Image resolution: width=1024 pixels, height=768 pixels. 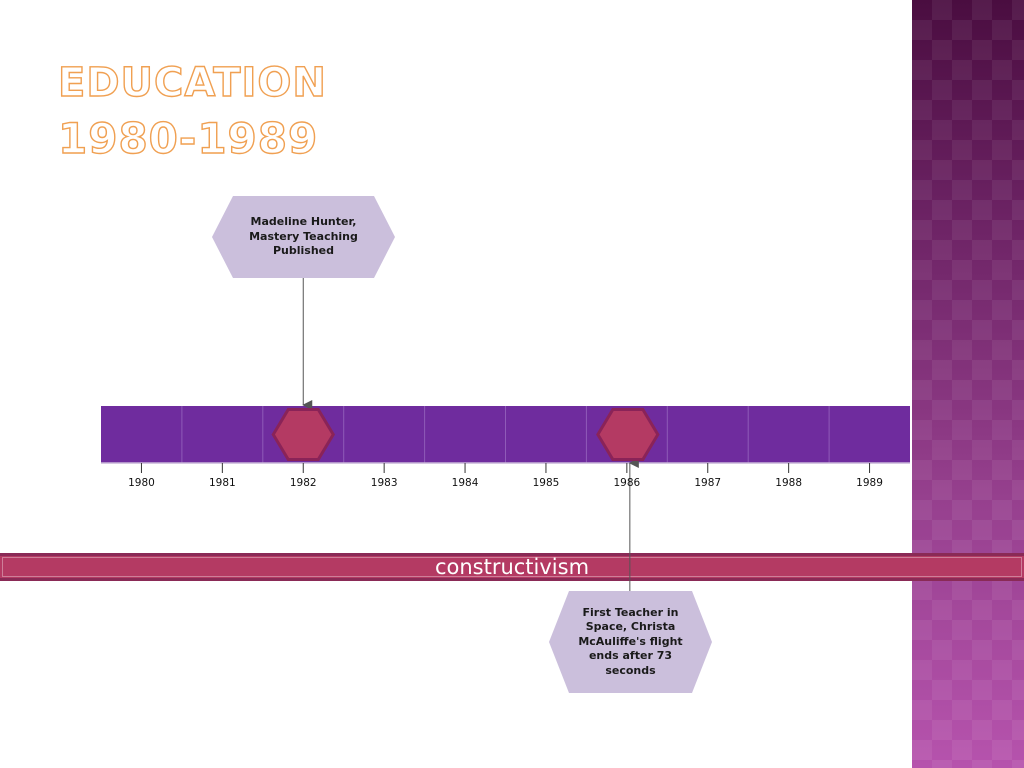 What do you see at coordinates (303, 434) in the screenshot?
I see `event-marker-1982` at bounding box center [303, 434].